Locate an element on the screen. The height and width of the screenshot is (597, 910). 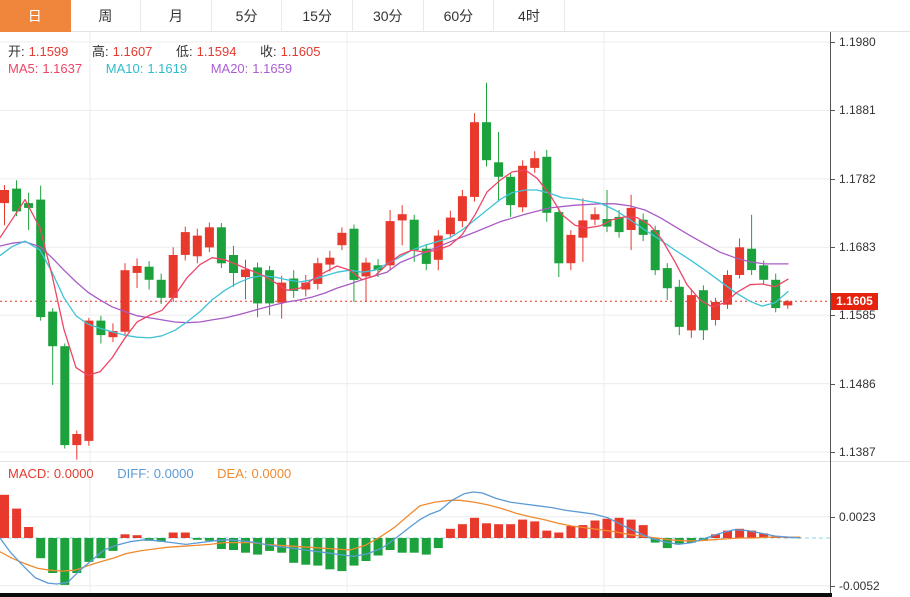
price-axis-label: 1.1387 is located at coordinates (857, 452).